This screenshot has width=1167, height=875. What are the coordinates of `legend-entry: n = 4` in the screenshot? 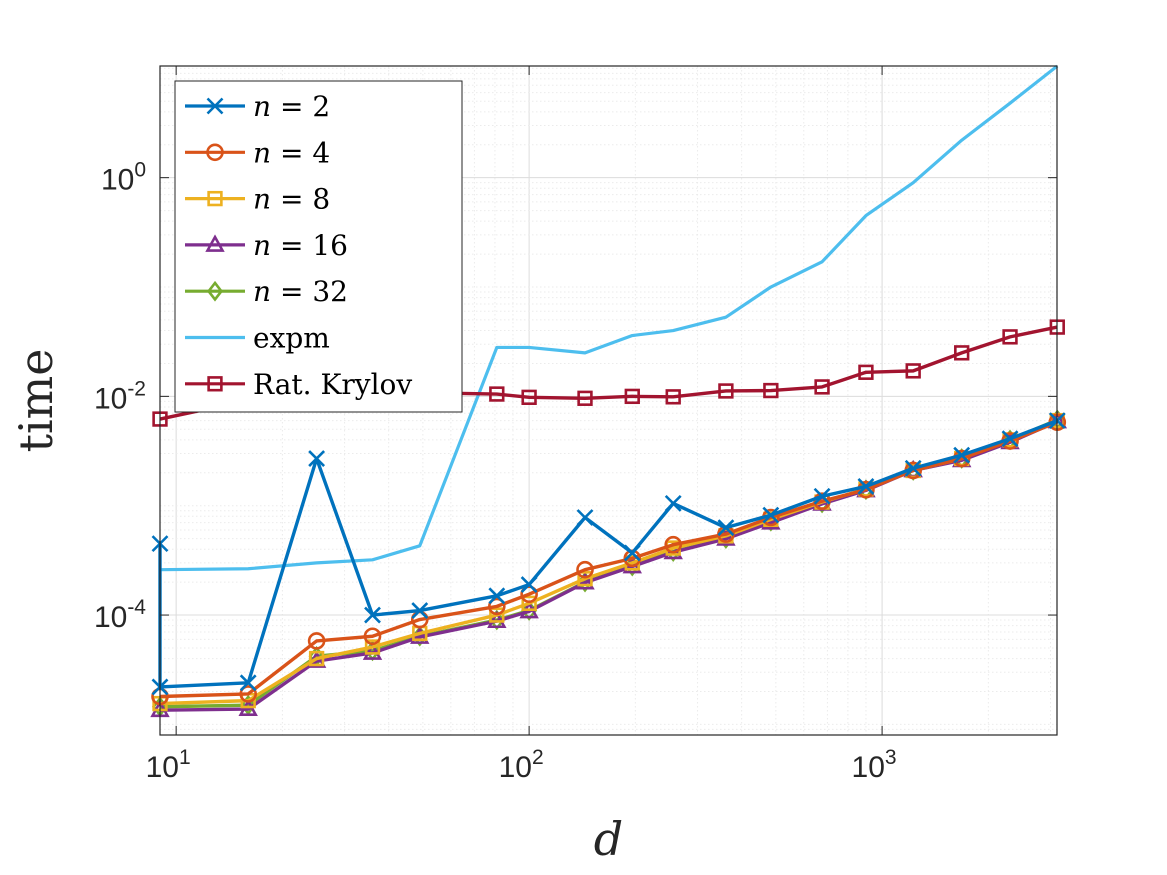 It's located at (257, 152).